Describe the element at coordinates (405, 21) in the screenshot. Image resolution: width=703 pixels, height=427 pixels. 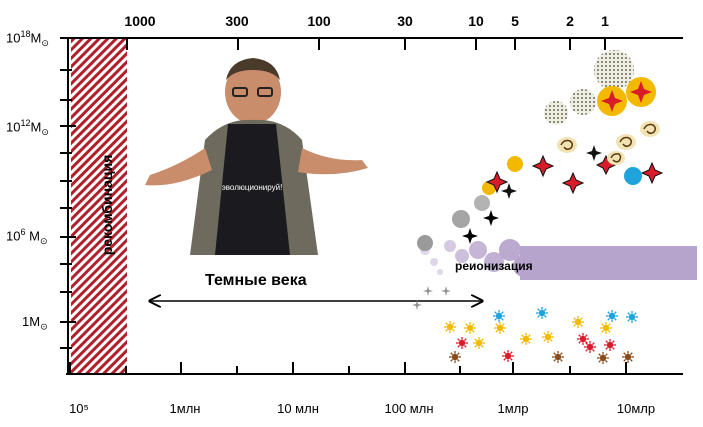
I see `top-tick-label: 30` at that location.